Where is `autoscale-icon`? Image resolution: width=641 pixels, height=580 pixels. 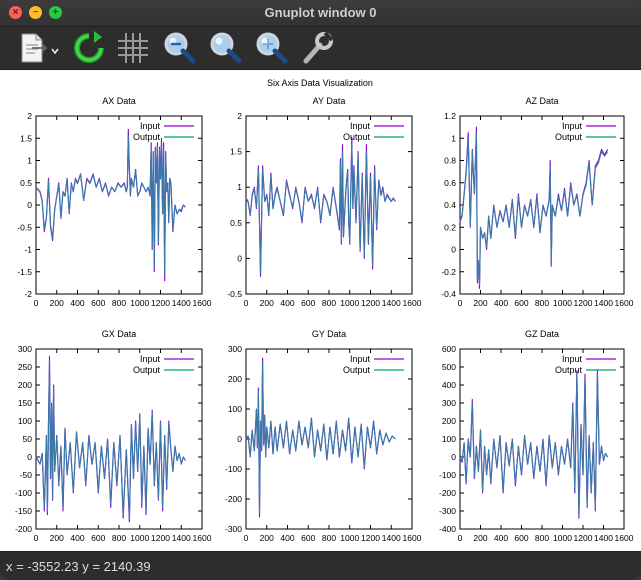
autoscale-icon is located at coordinates (272, 48).